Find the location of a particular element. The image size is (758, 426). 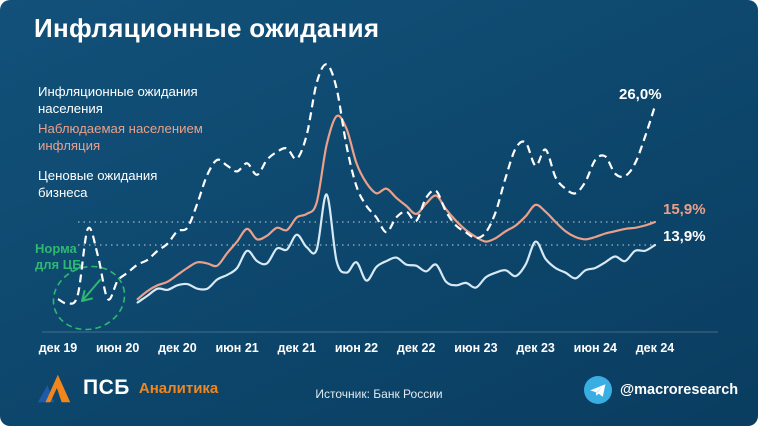

x-tick-label: дек 21 is located at coordinates (297, 348).